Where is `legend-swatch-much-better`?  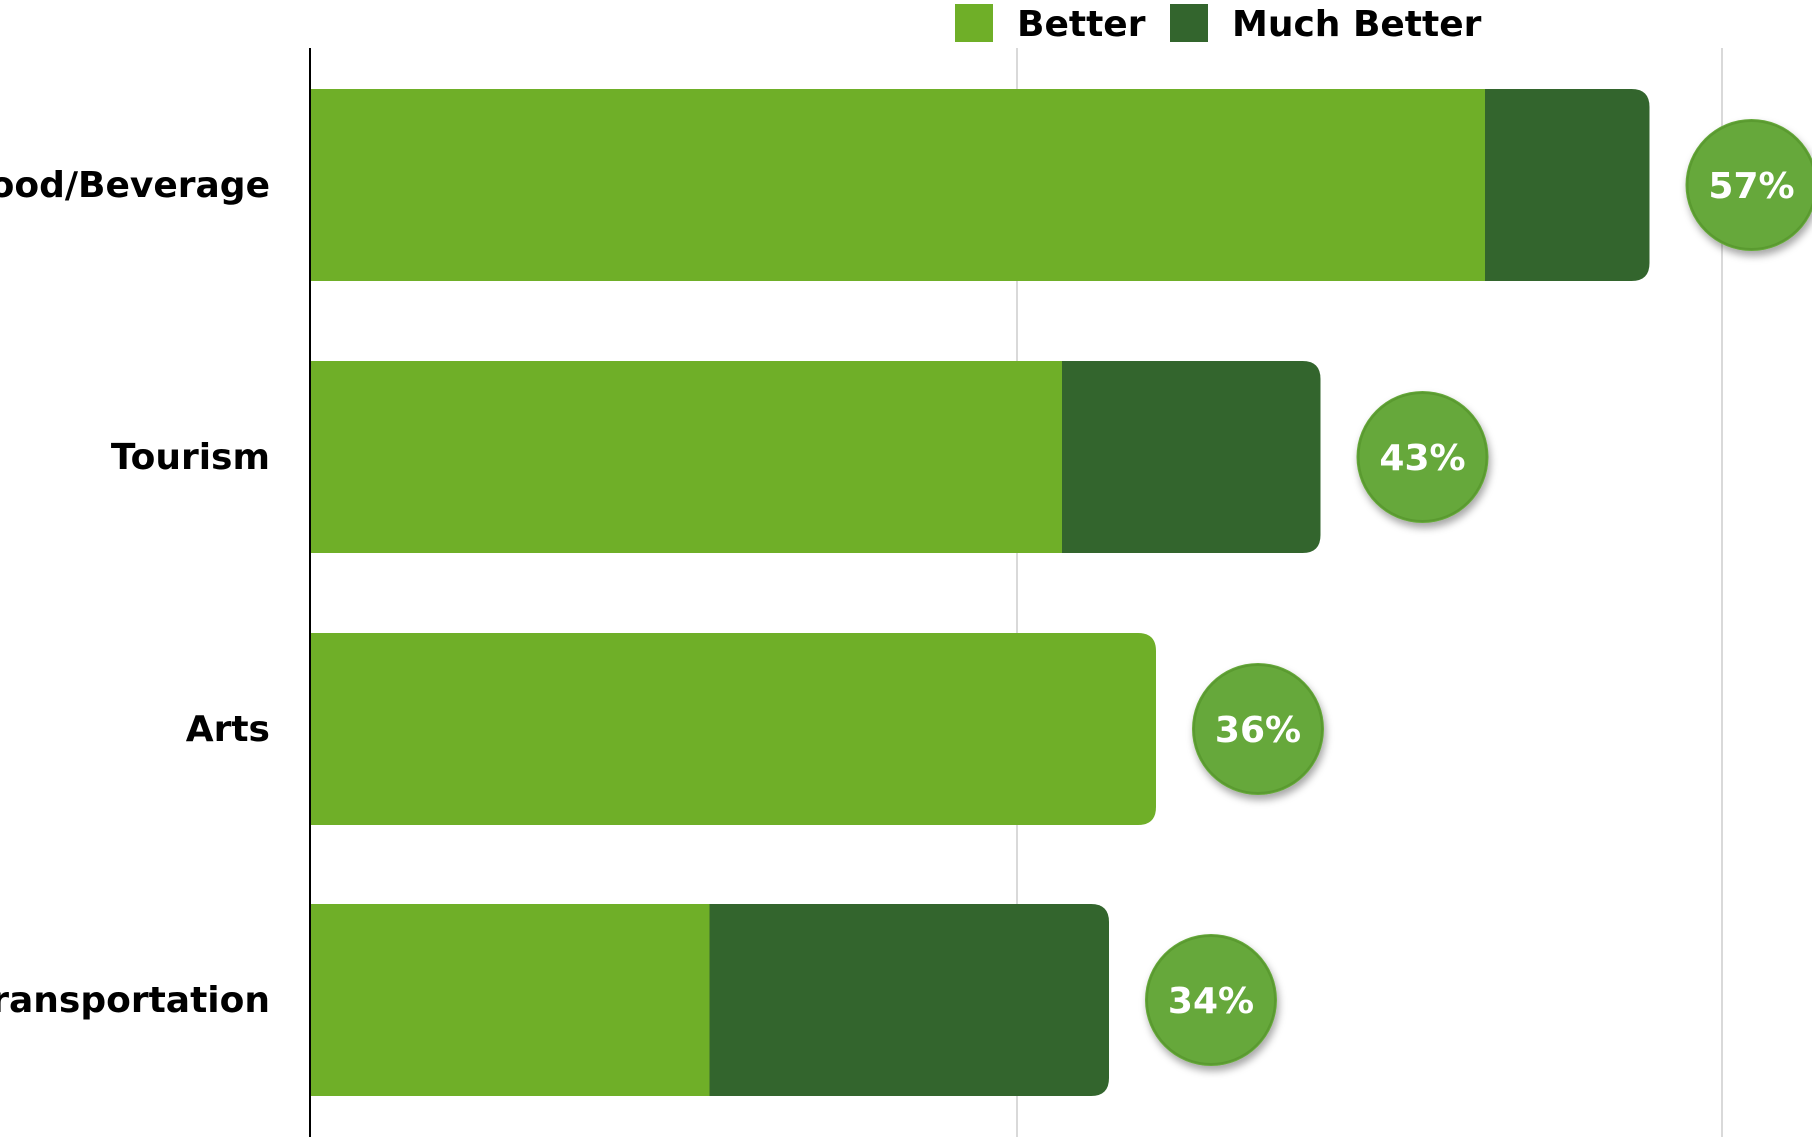 legend-swatch-much-better is located at coordinates (1189, 23).